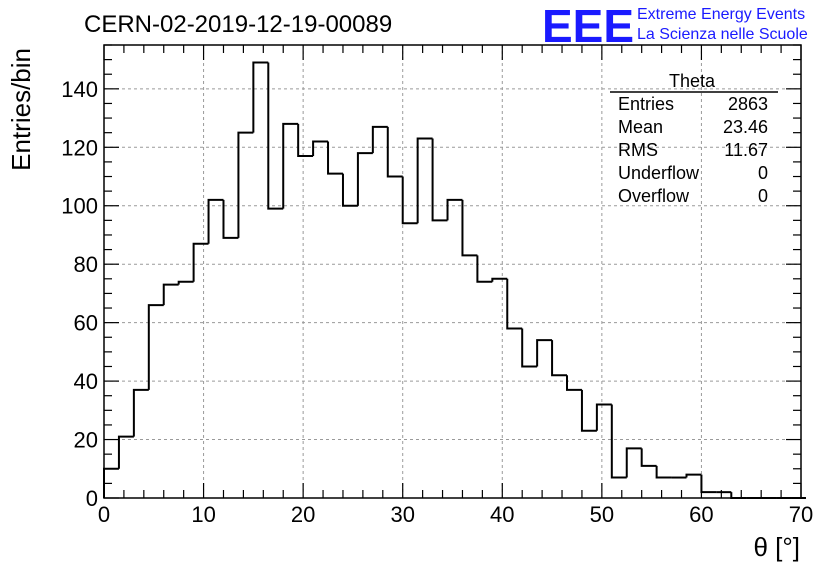  Describe the element at coordinates (79, 206) in the screenshot. I see `y-tick-label: 100` at that location.